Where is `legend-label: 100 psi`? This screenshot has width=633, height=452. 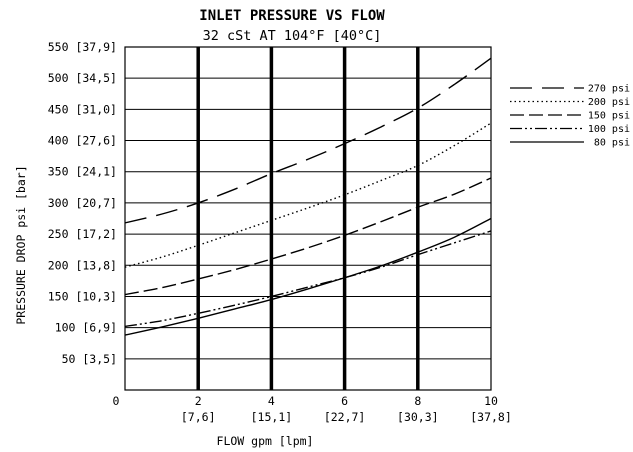 legend-label: 100 psi is located at coordinates (609, 129).